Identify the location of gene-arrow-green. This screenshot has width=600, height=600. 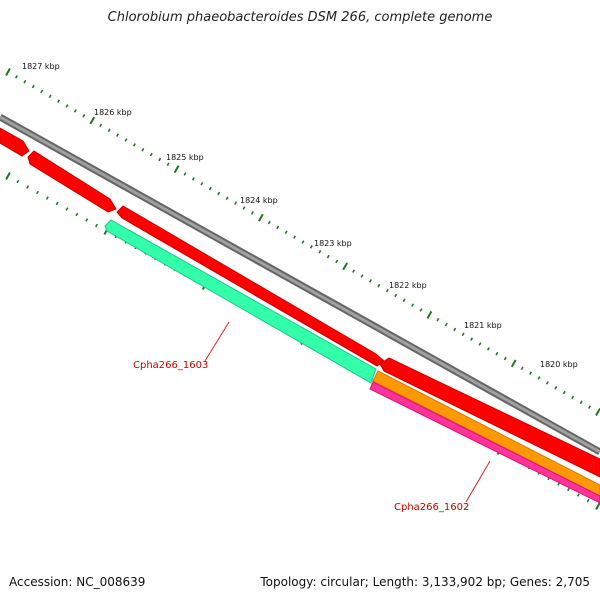
(240, 301).